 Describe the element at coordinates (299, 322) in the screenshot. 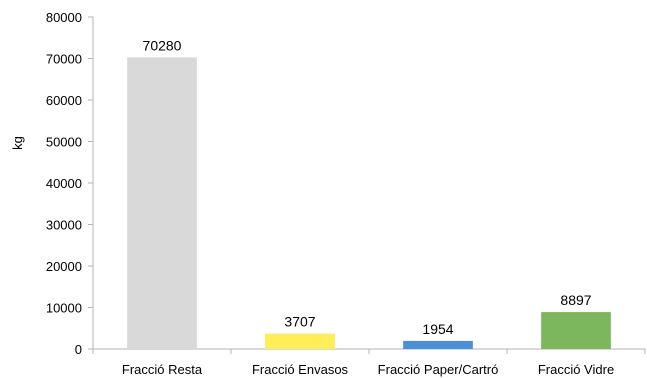

I see `data-label: 3707` at that location.